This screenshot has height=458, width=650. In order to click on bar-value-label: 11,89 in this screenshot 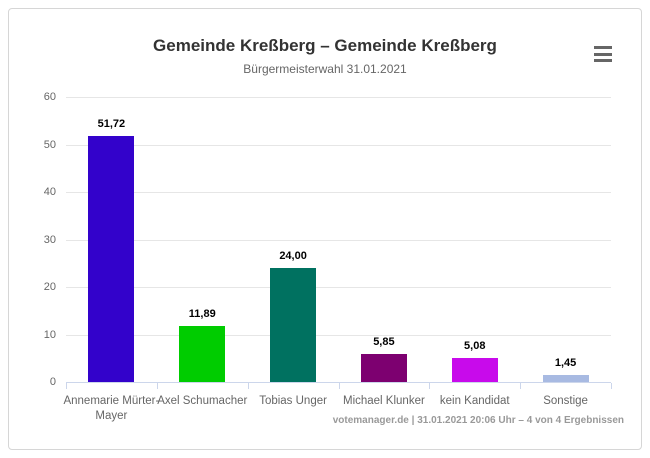, I will do `click(202, 313)`.